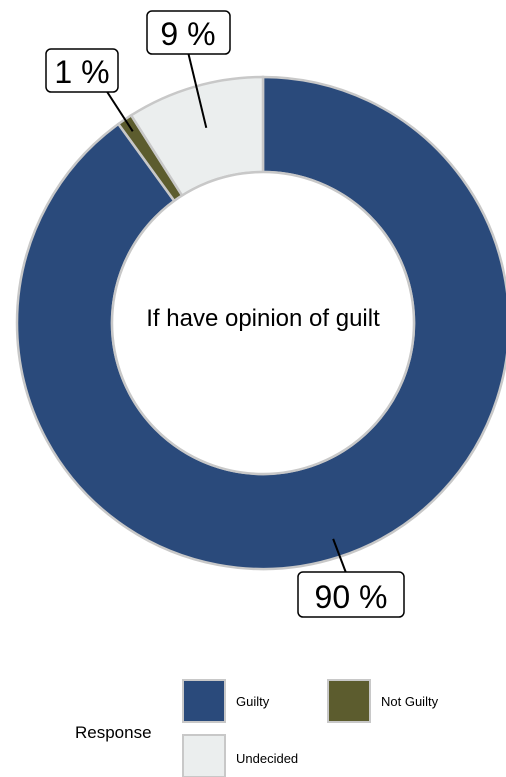 This screenshot has width=506, height=777. What do you see at coordinates (263, 318) in the screenshot?
I see `center-label: If have opinion of guilt` at bounding box center [263, 318].